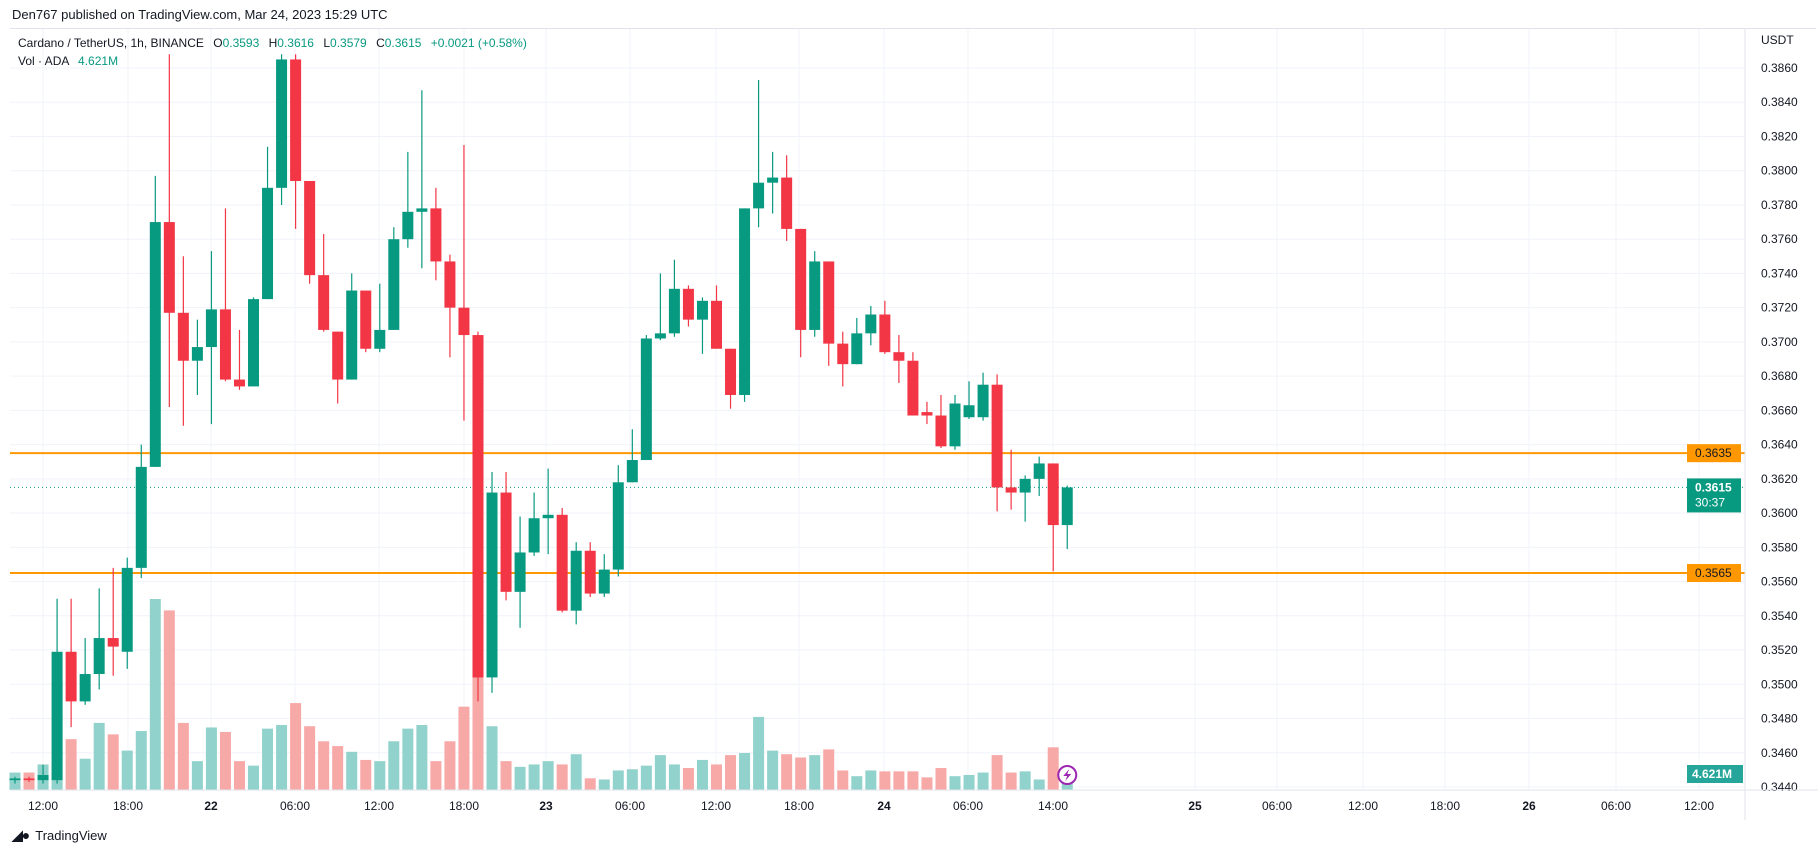  I want to click on price-tick-label: 0.3820, so click(1779, 136).